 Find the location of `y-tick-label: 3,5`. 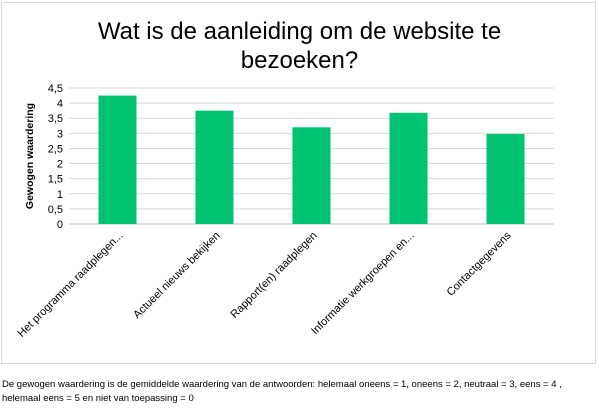

y-tick-label: 3,5 is located at coordinates (55, 119).